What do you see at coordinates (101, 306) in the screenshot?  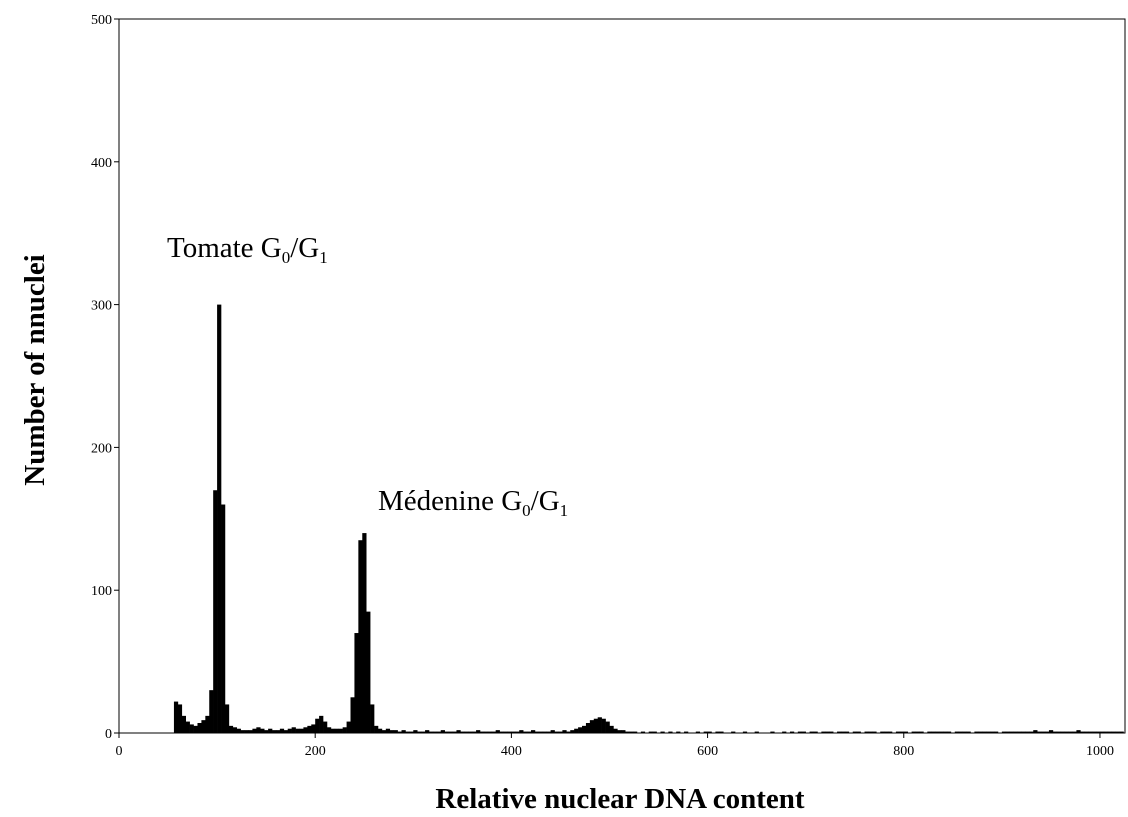 I see `y-tick-label: 300` at bounding box center [101, 306].